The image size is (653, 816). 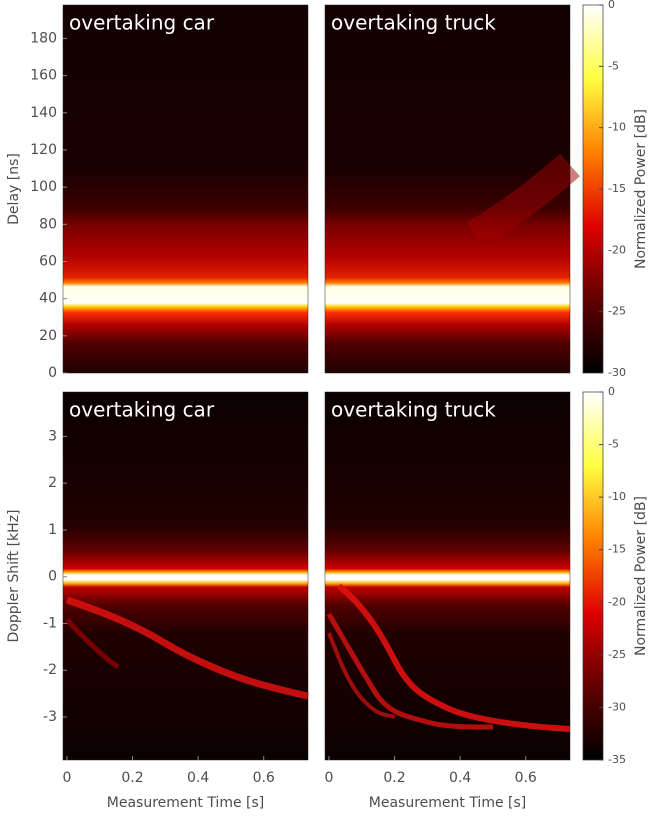 I want to click on y-tick-label: -1, so click(x=50, y=623).